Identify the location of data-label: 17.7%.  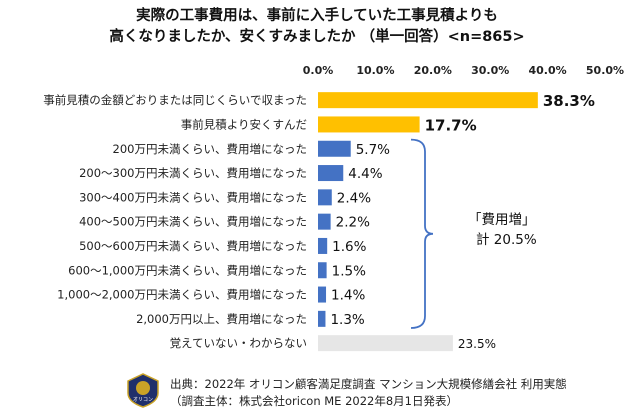
(451, 125).